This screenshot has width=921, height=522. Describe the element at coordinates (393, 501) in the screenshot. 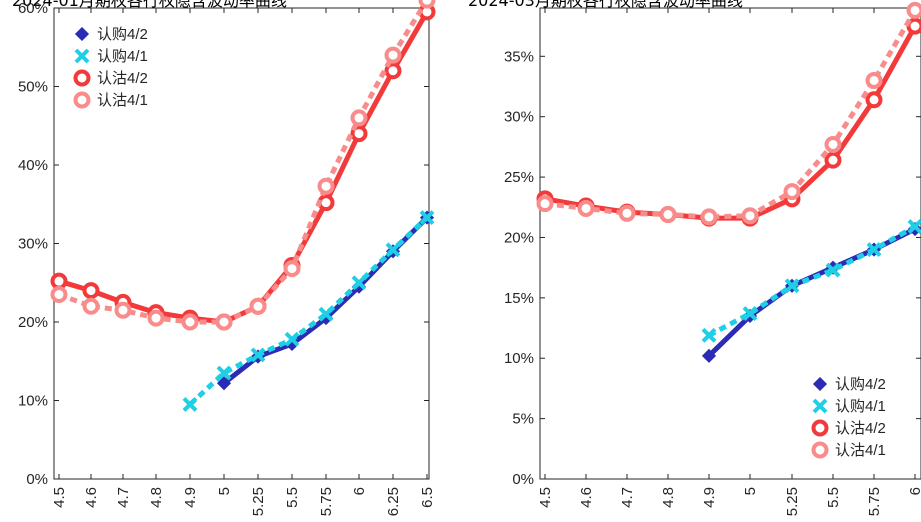

I see `x-tick-label: 6.25` at that location.